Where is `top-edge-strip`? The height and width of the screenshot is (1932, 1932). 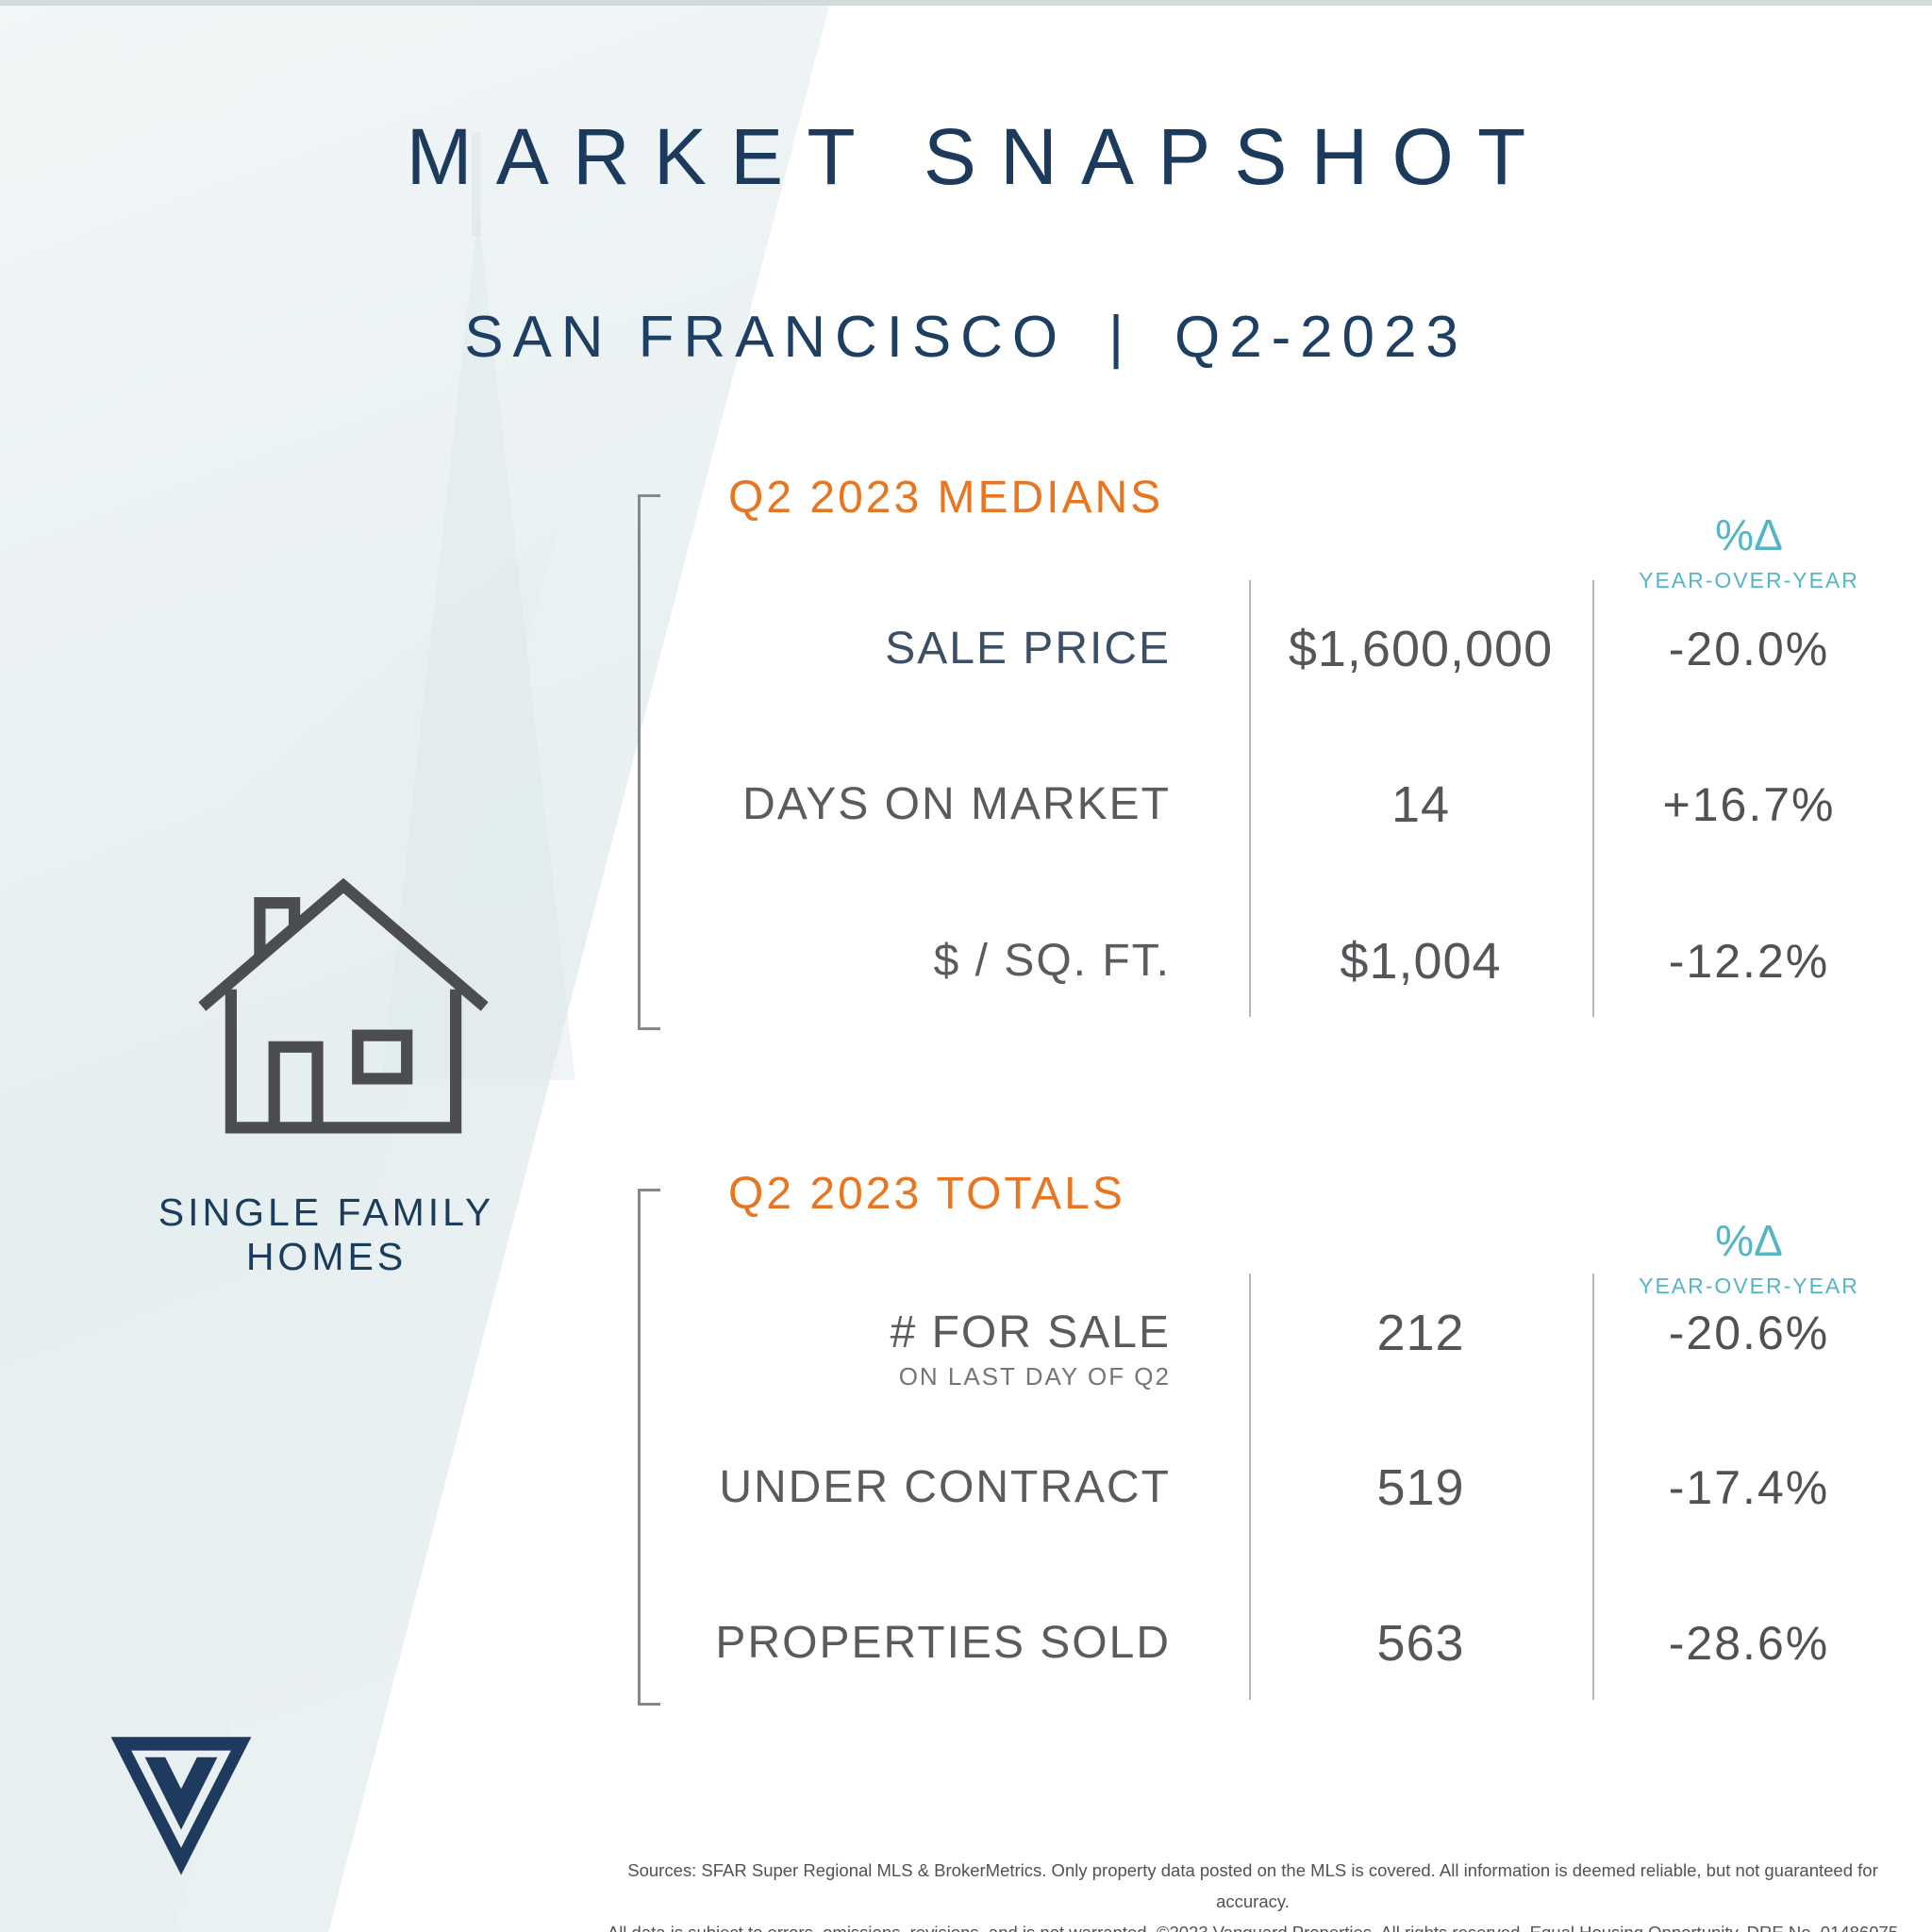 top-edge-strip is located at coordinates (966, 3).